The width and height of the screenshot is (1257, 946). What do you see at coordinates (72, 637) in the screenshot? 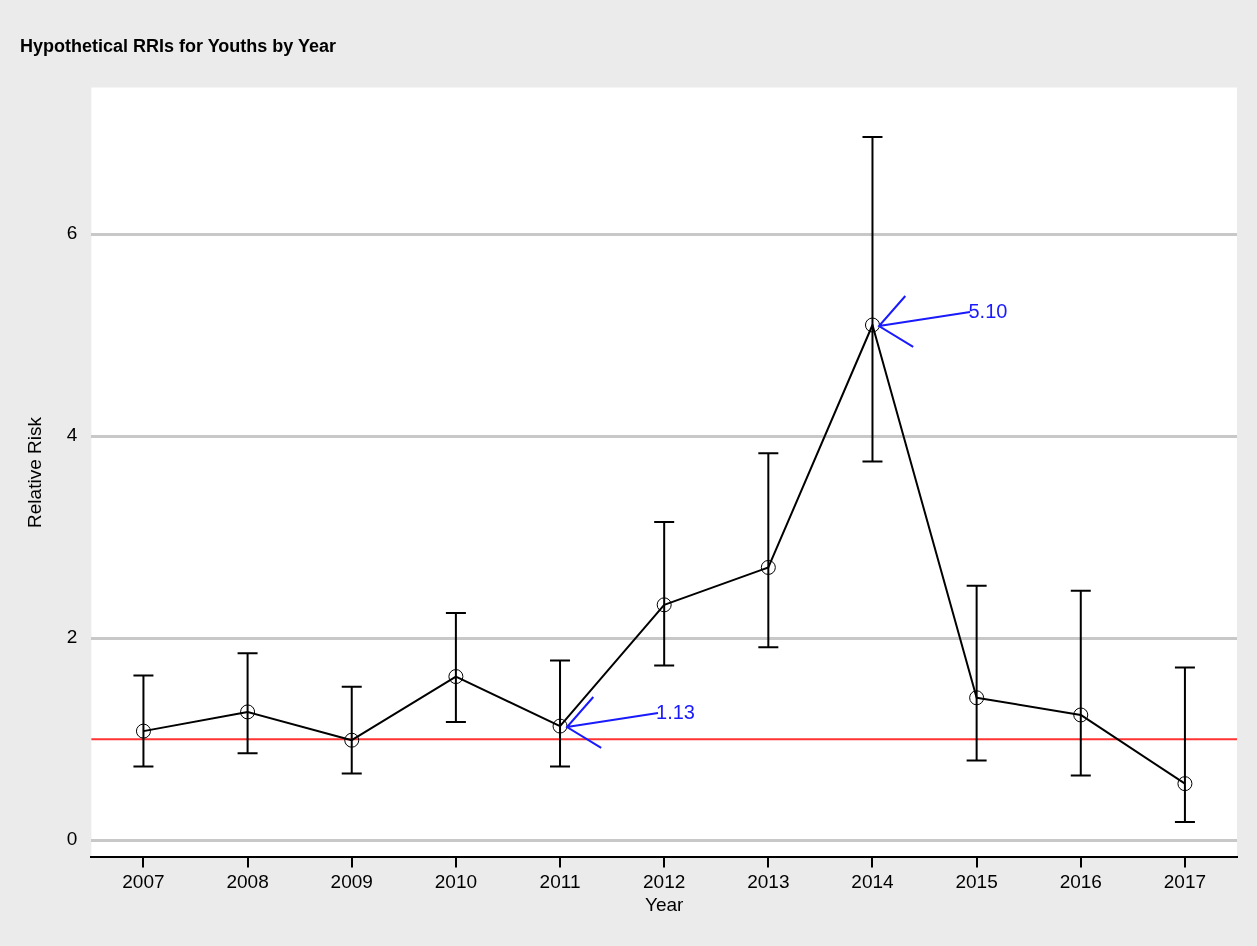
I see `y-tick-label: 2` at bounding box center [72, 637].